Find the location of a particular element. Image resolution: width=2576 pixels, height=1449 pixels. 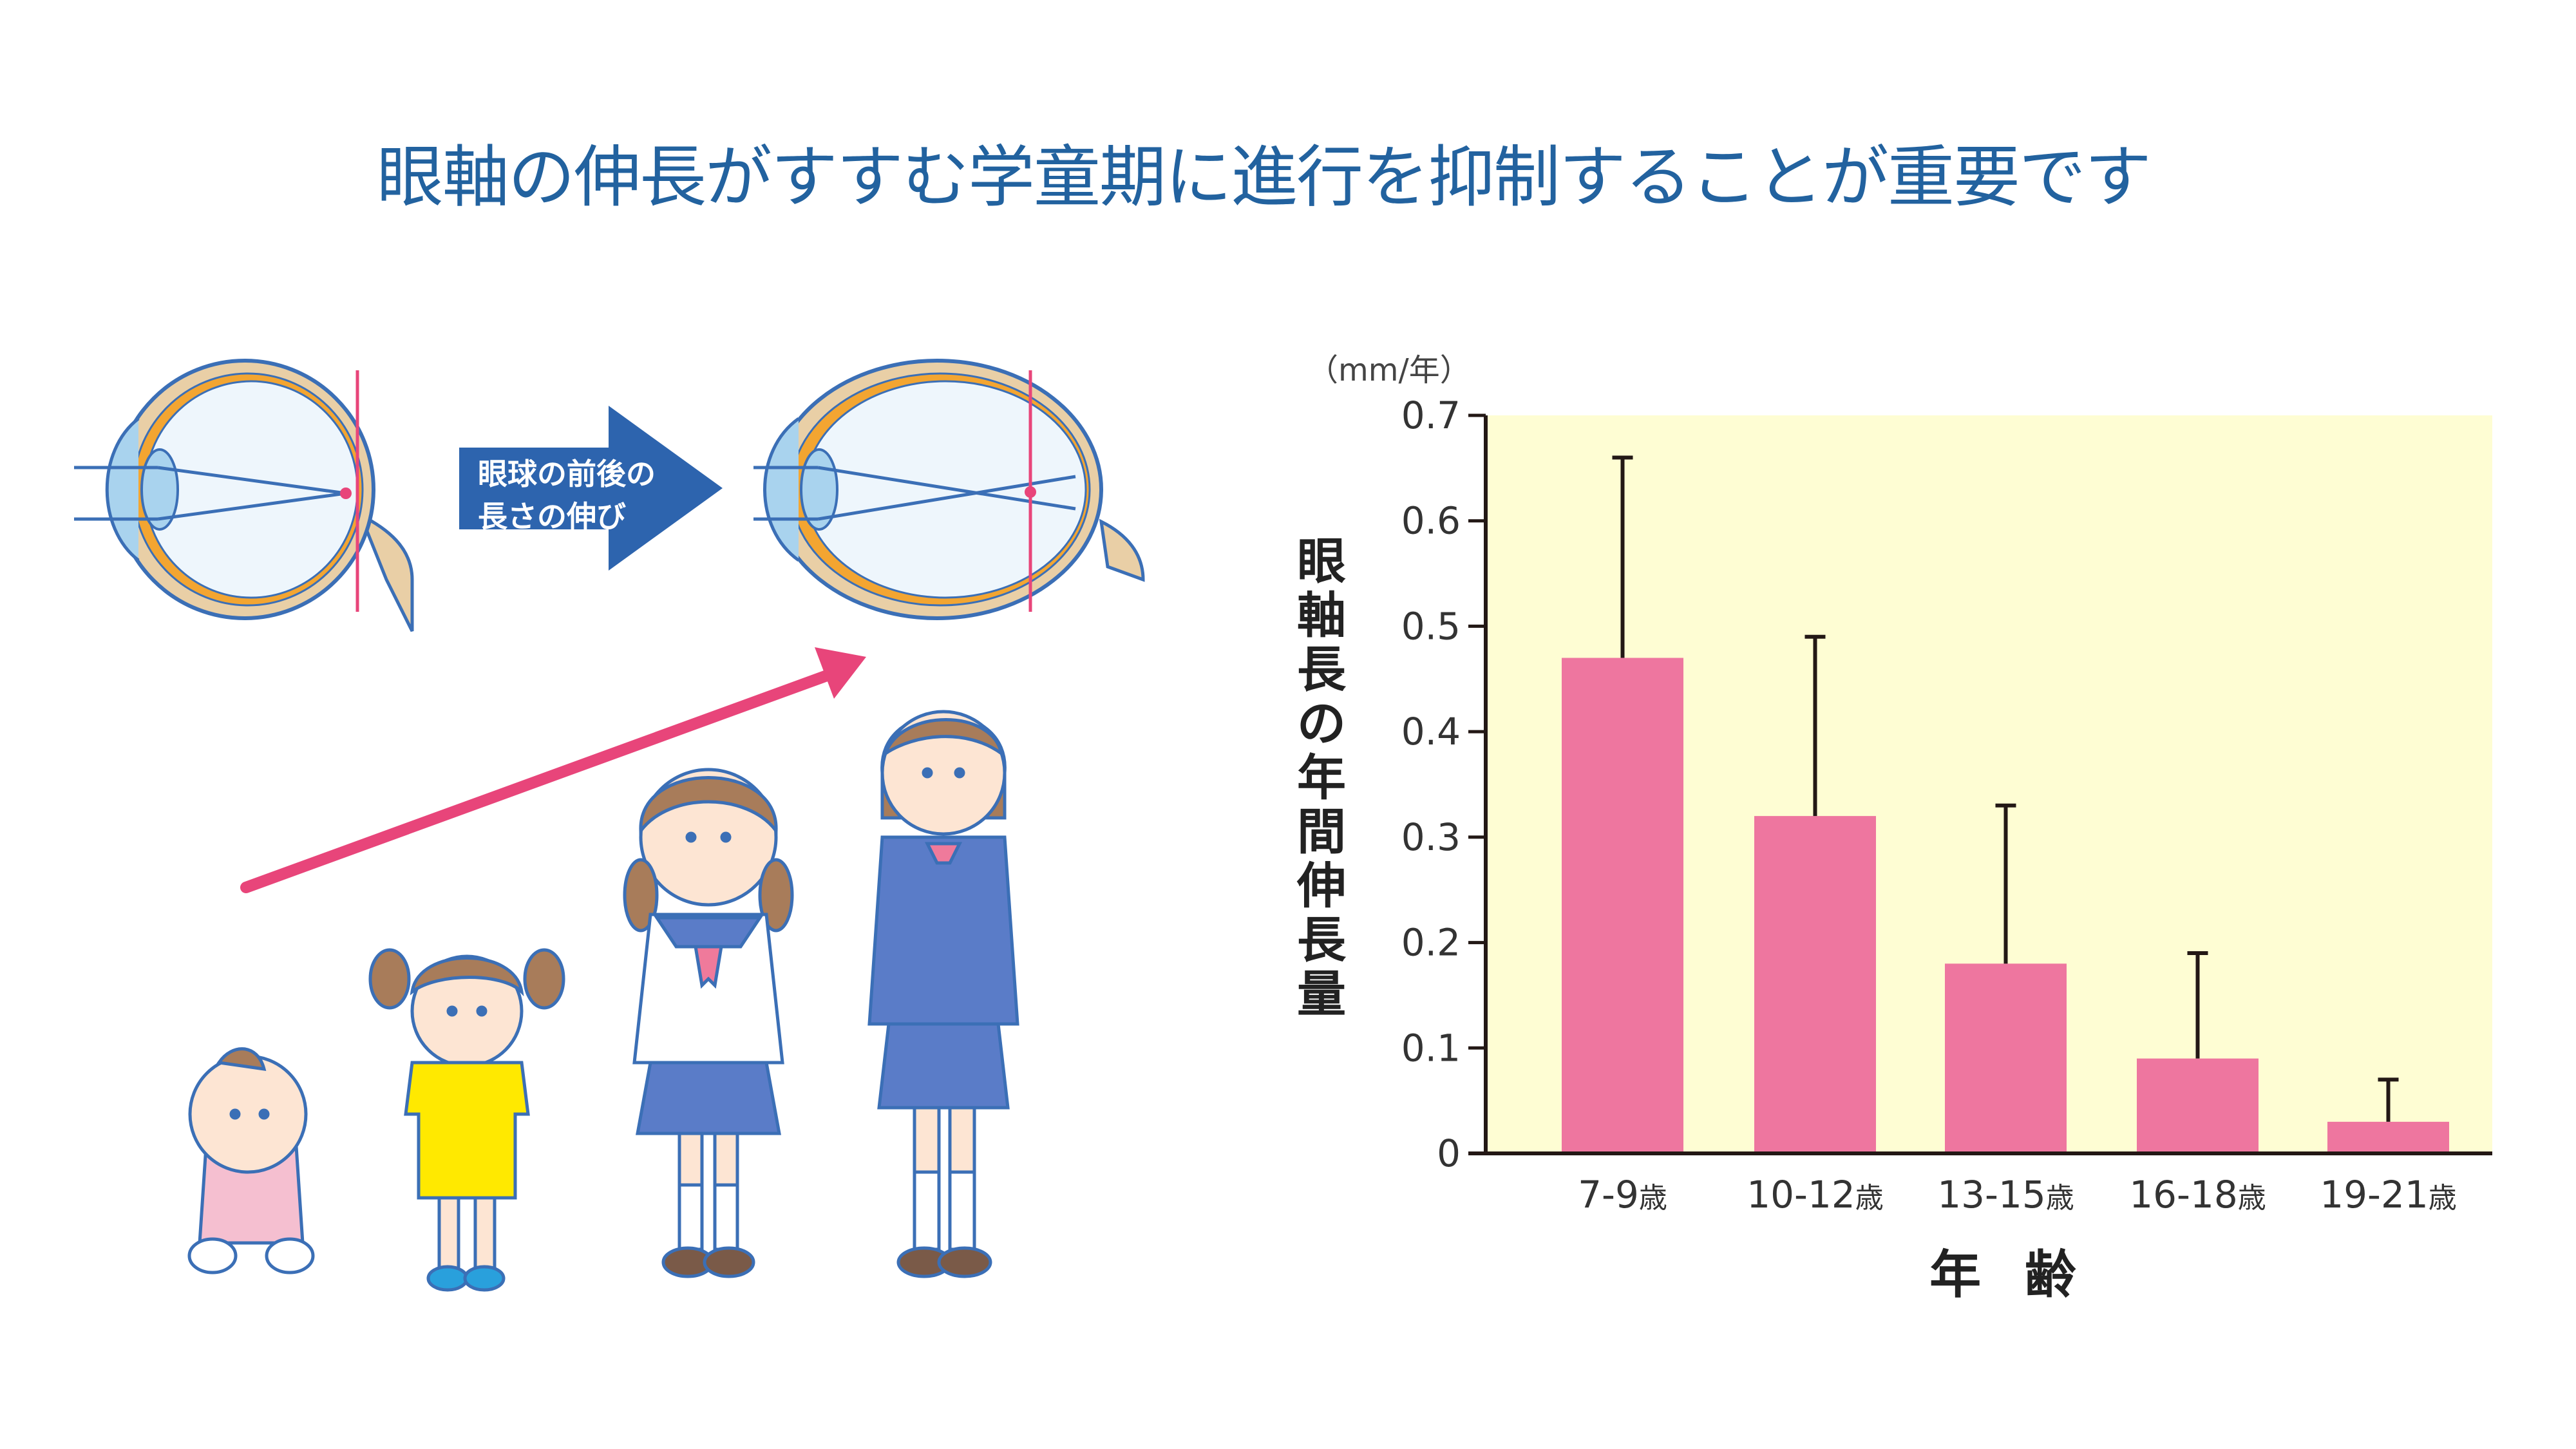

x-category-label: 16-18歳 is located at coordinates (2198, 1195).